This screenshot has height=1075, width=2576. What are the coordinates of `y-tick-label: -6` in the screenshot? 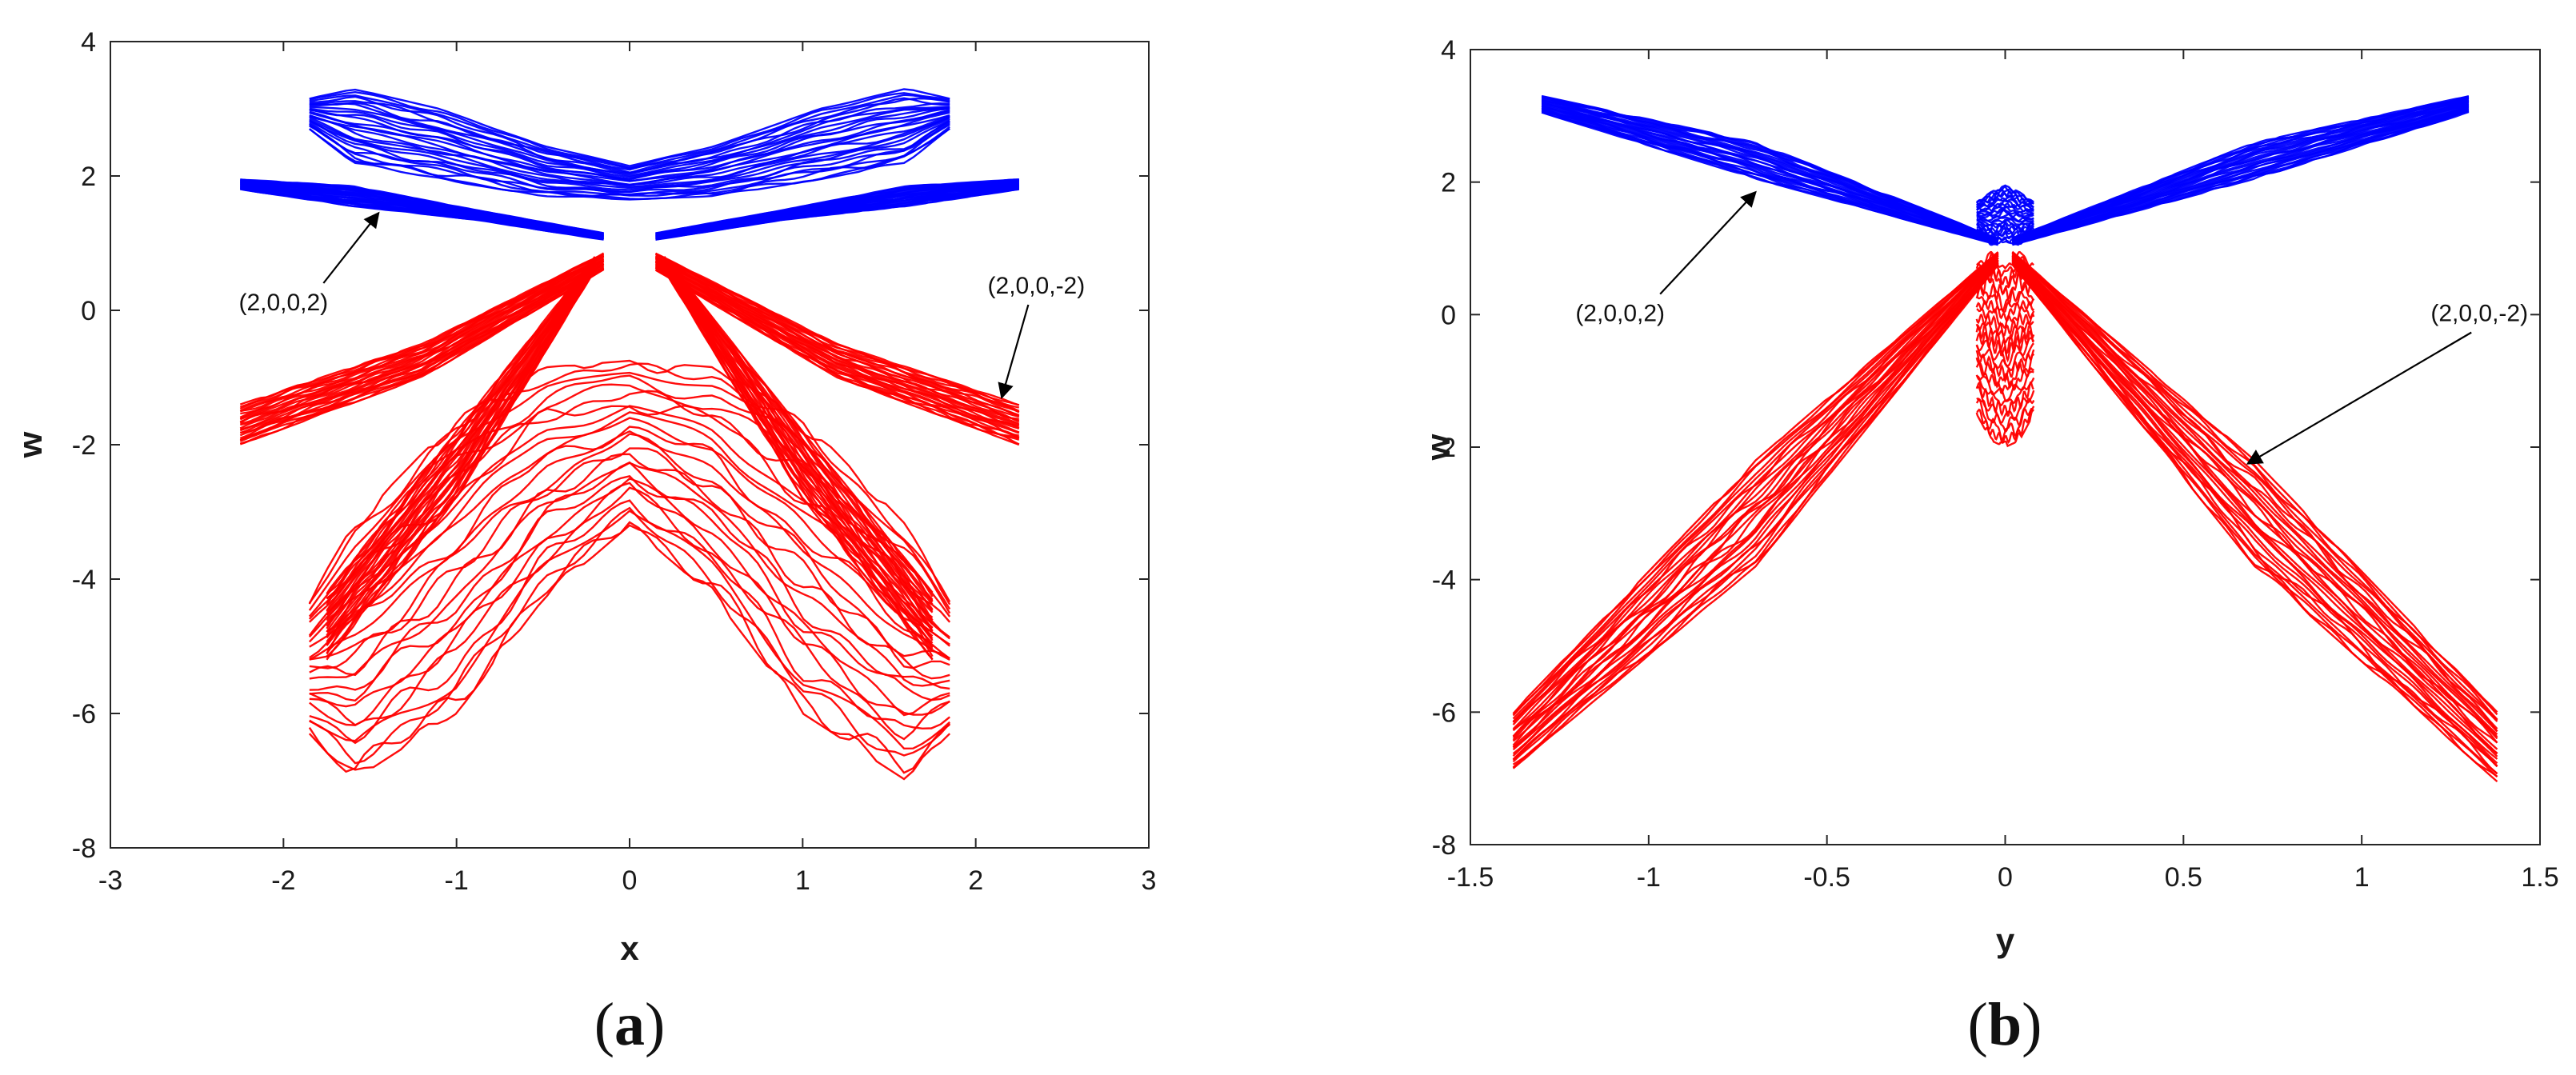 It's located at (84, 714).